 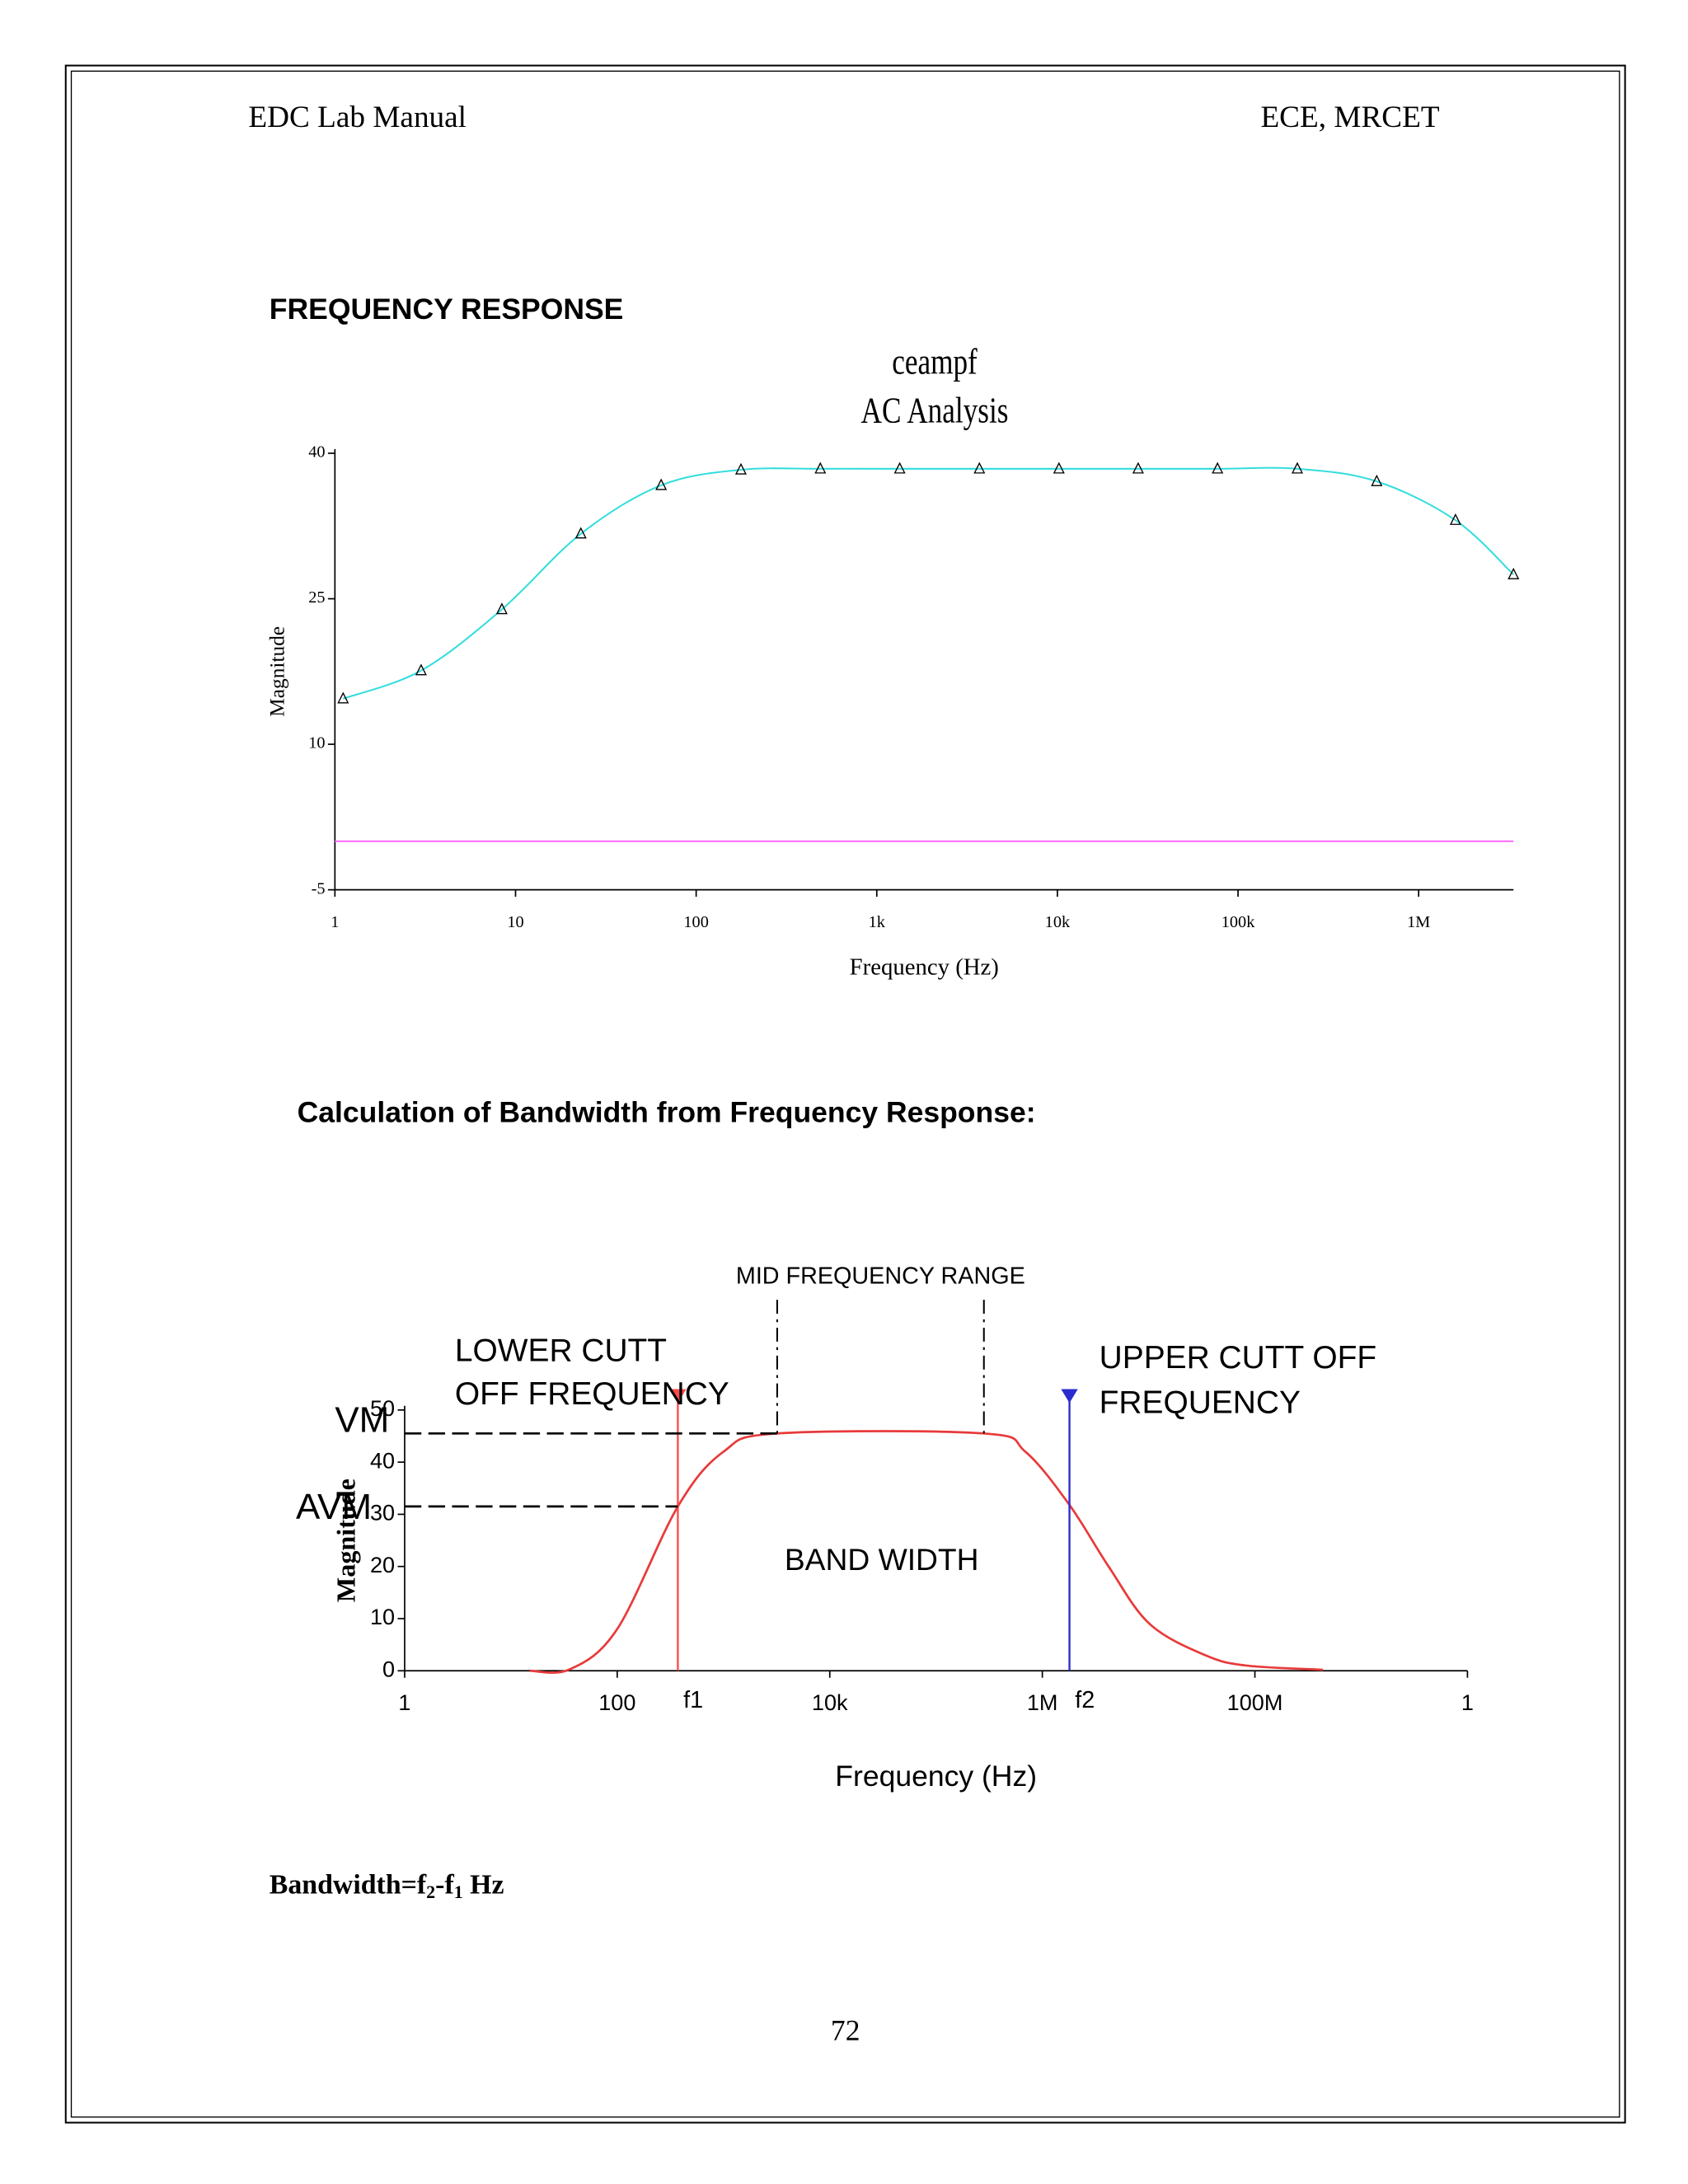 What do you see at coordinates (317, 597) in the screenshot?
I see `y-tick-label: 25` at bounding box center [317, 597].